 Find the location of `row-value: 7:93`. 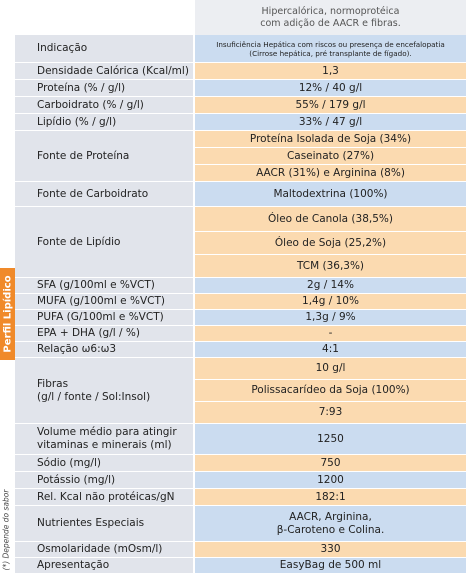

row-value: 7:93 is located at coordinates (330, 413).